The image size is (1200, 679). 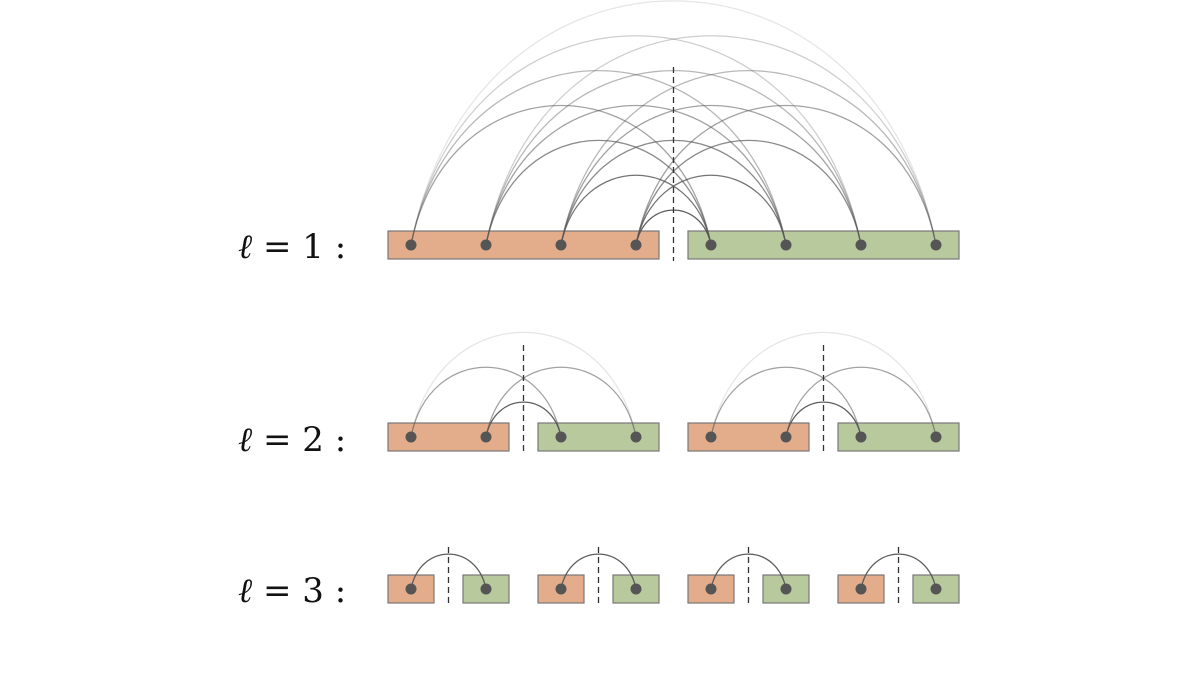 What do you see at coordinates (304, 247) in the screenshot?
I see `level-1-relation: = 1 :` at bounding box center [304, 247].